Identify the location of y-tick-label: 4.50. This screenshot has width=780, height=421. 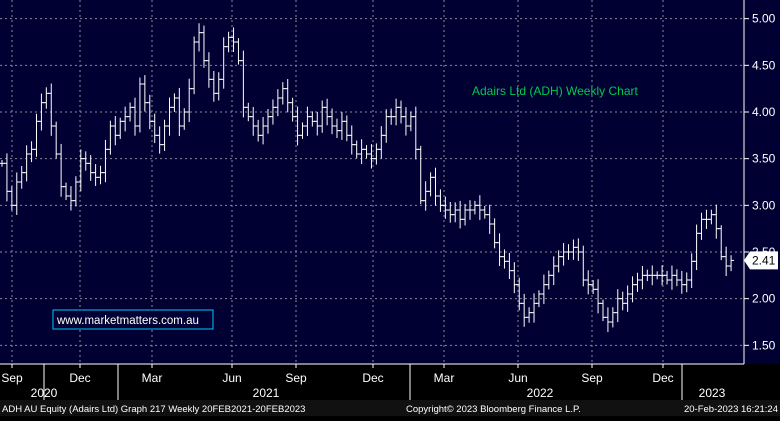
(764, 65).